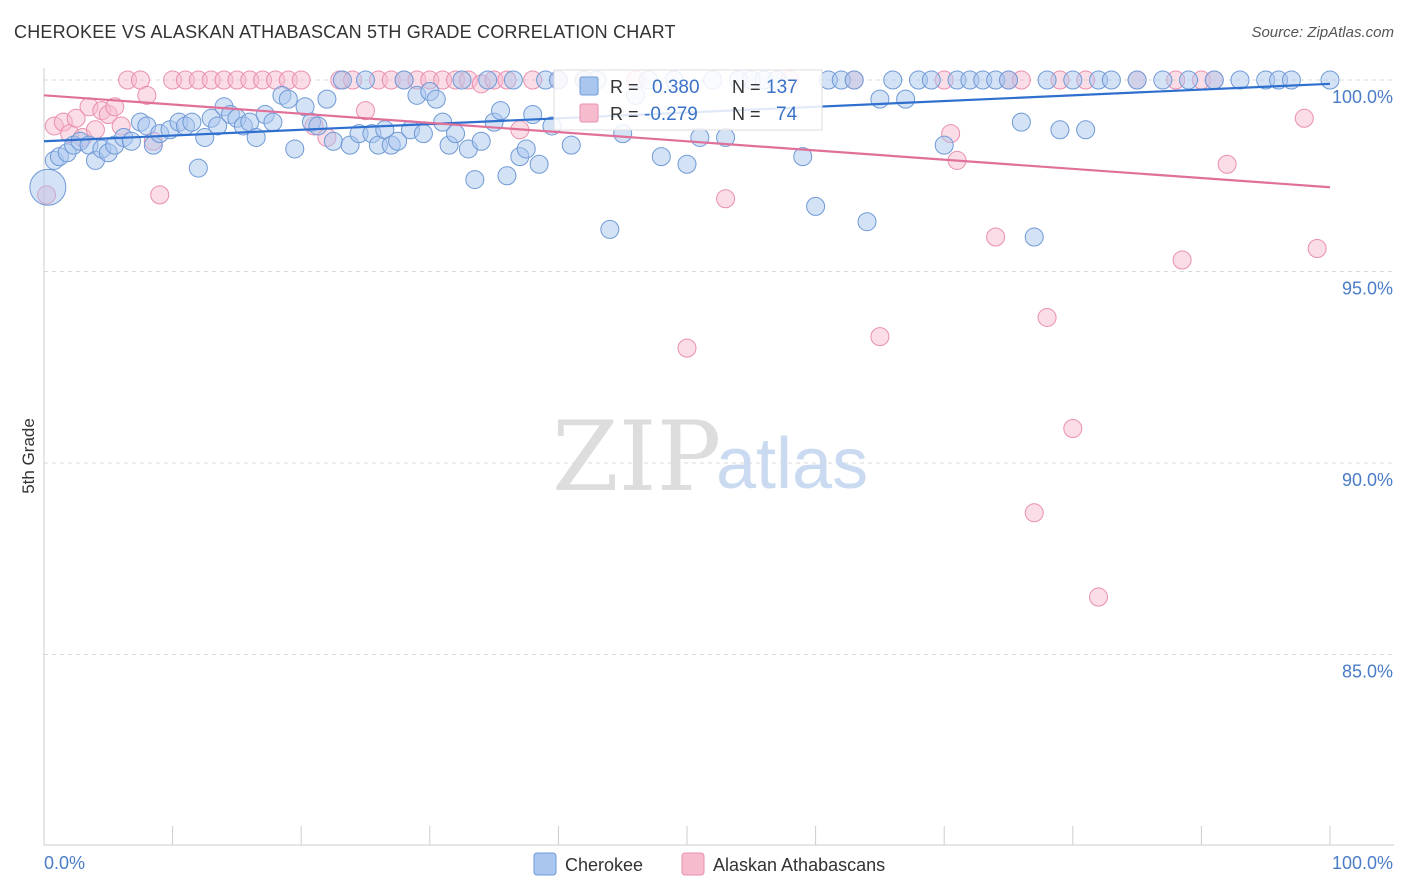 Image resolution: width=1406 pixels, height=892 pixels. Describe the element at coordinates (782, 87) in the screenshot. I see `stat-n-value-1: 137` at that location.